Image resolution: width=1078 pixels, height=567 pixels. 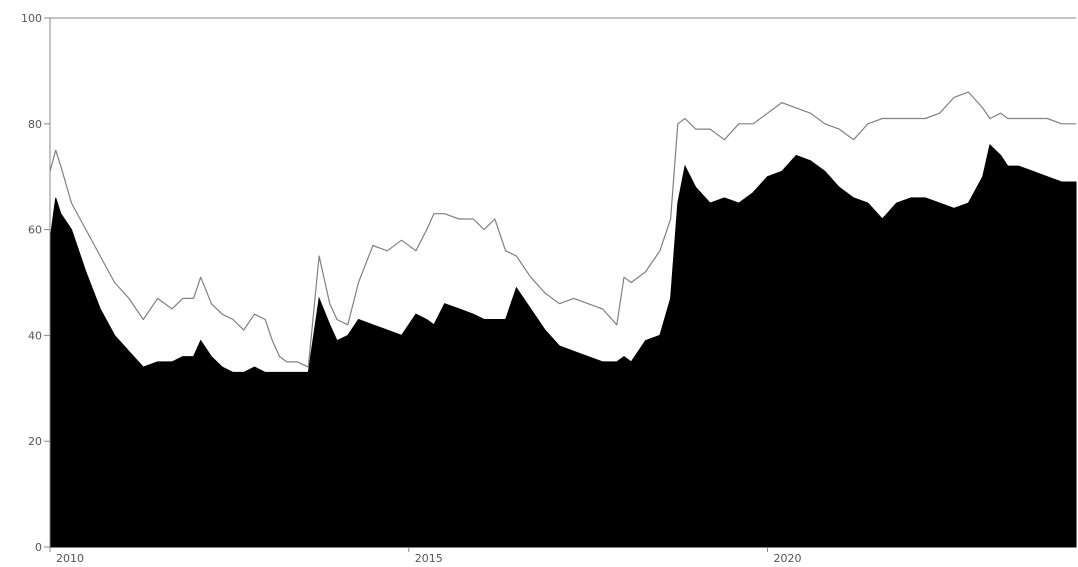 I want to click on y-tick-label: 100, so click(x=31, y=18).